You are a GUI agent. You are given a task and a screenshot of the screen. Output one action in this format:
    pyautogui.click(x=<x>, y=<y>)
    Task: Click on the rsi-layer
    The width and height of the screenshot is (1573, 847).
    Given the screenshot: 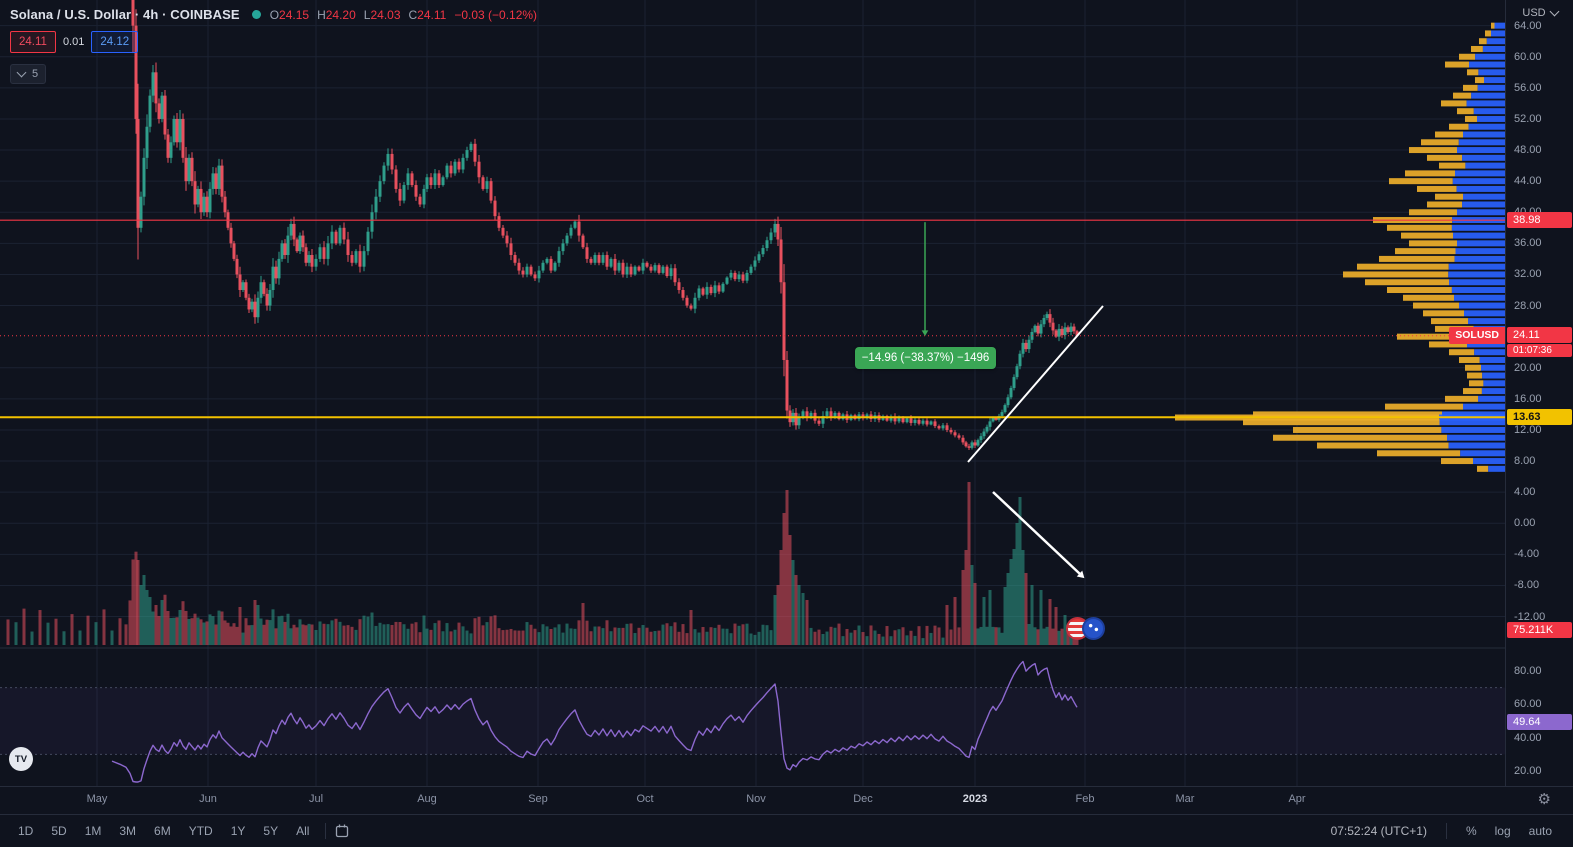 What is the action you would take?
    pyautogui.click(x=752, y=721)
    